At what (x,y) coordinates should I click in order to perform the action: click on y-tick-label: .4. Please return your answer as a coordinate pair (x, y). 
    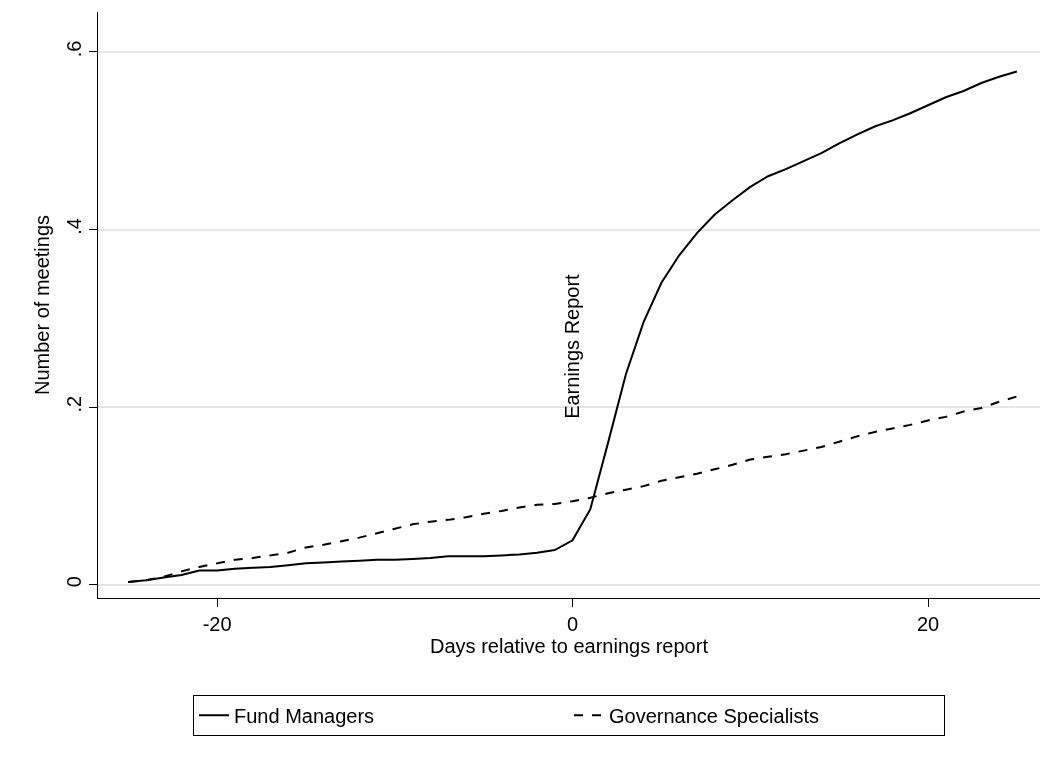
    Looking at the image, I should click on (74, 226).